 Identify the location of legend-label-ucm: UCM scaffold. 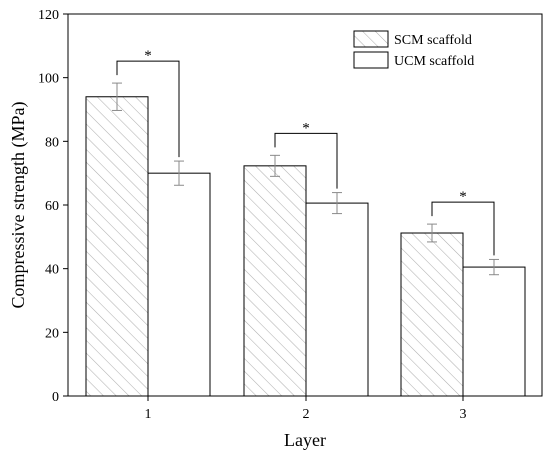
(434, 61).